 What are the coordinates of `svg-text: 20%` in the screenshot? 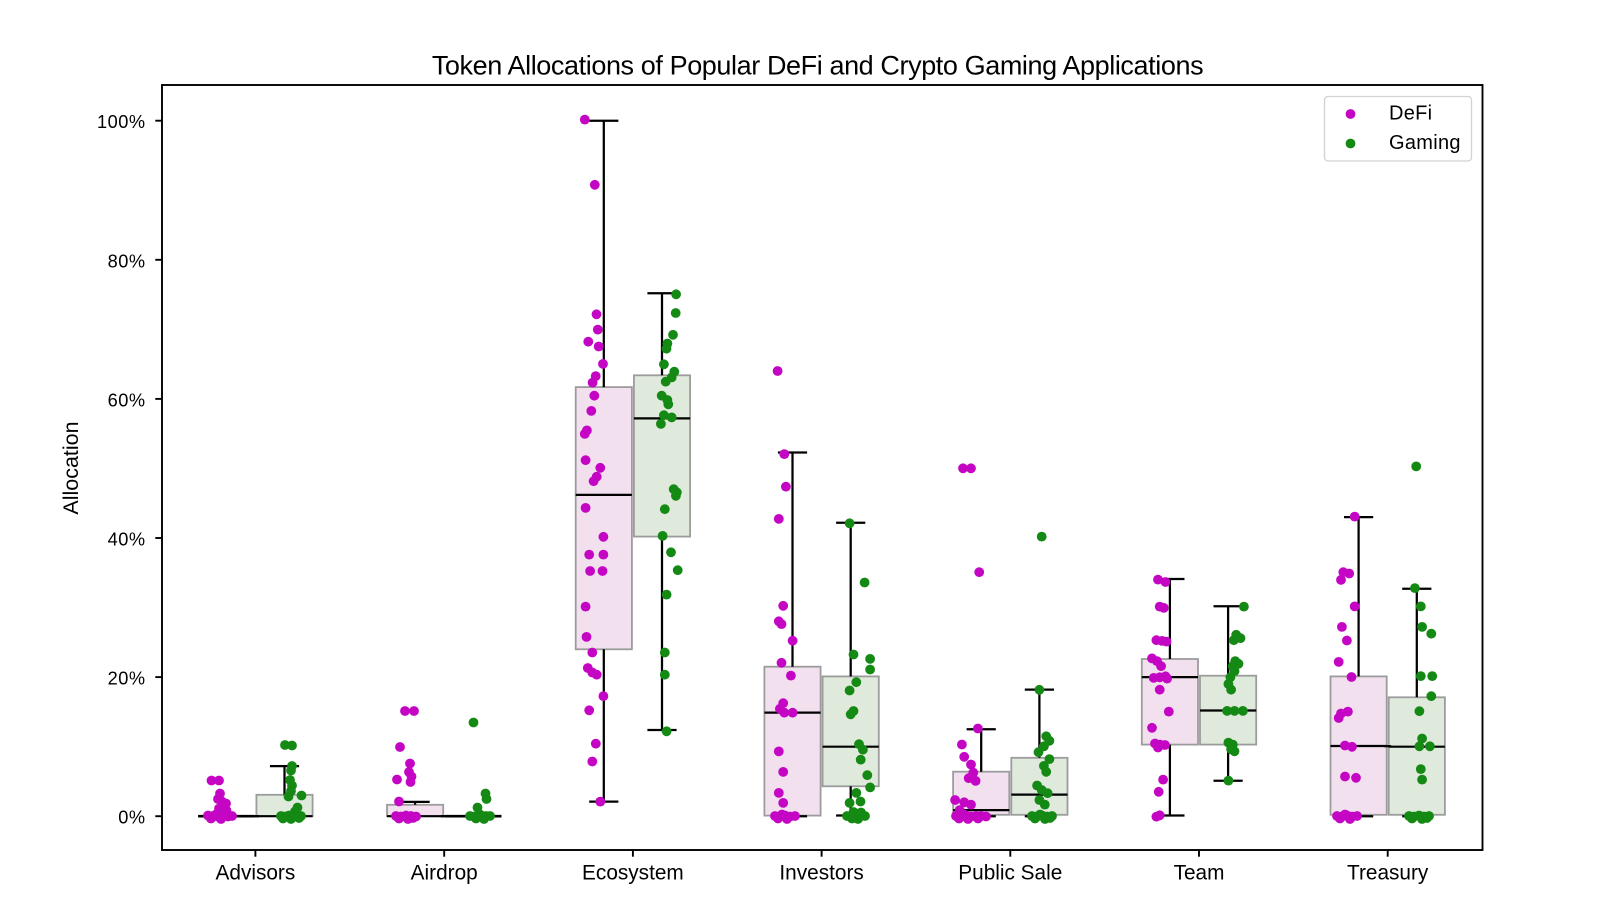 It's located at (127, 679).